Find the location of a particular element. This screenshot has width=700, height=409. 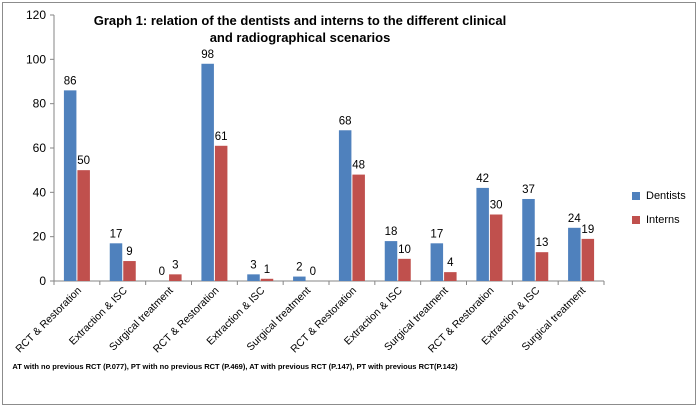

data-label-interns: 48 is located at coordinates (358, 166).